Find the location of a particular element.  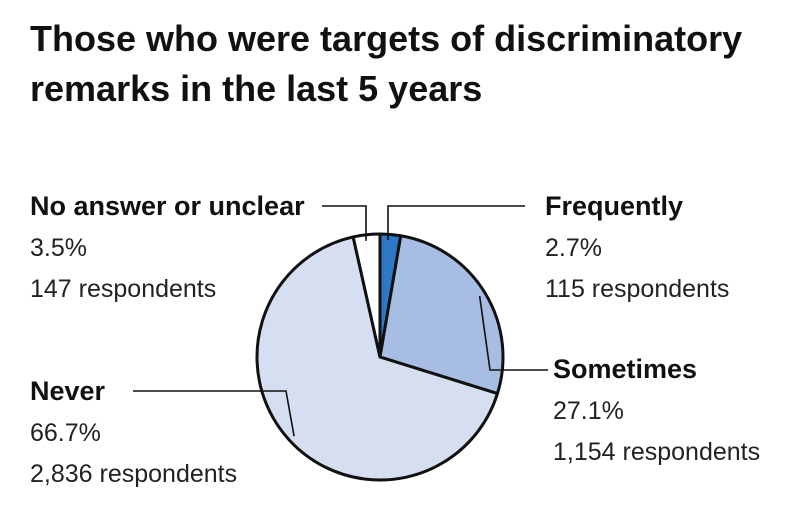

pie-slice-never is located at coordinates (377, 358).